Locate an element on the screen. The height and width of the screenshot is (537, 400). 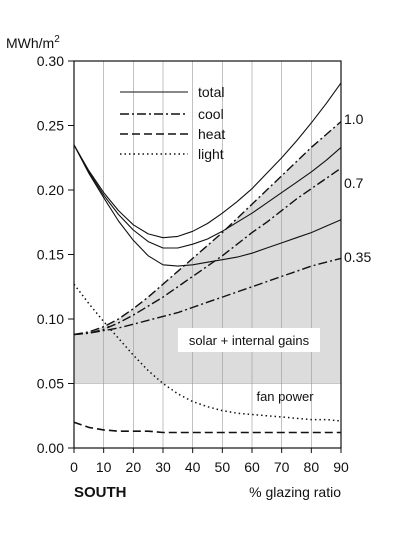
x-tick-label-0: 0 is located at coordinates (74, 467).